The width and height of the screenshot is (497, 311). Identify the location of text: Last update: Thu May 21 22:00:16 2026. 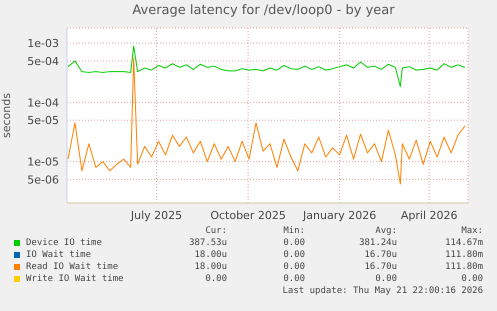
(382, 291).